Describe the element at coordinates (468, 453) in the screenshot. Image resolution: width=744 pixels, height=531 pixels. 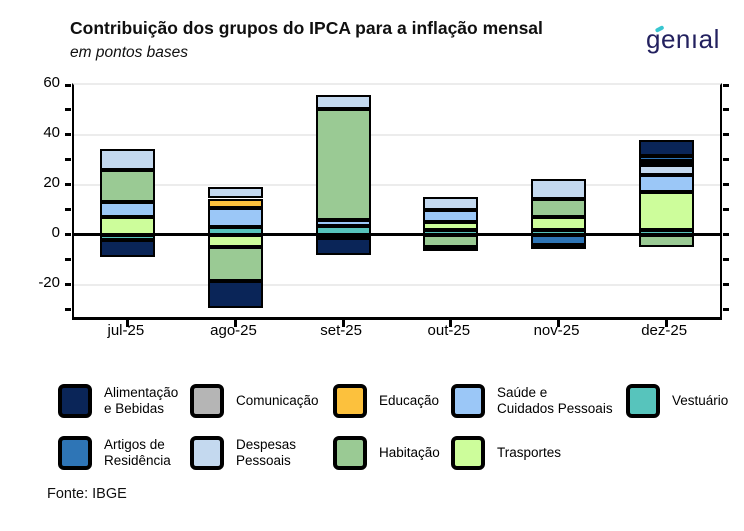
I see `legend-swatch-trasportes` at that location.